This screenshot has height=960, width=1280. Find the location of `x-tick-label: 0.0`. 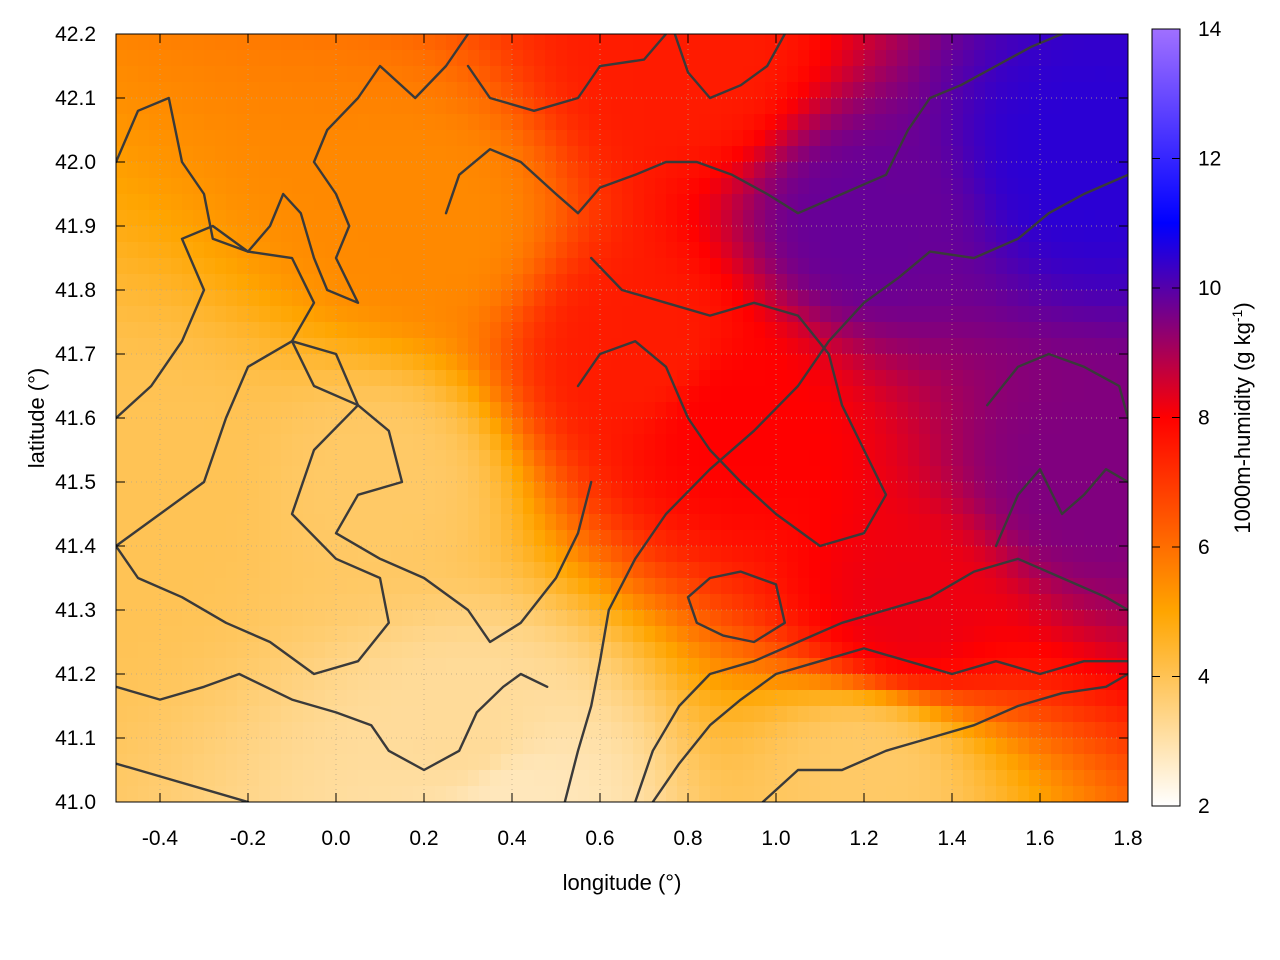

x-tick-label: 0.0 is located at coordinates (335, 838).